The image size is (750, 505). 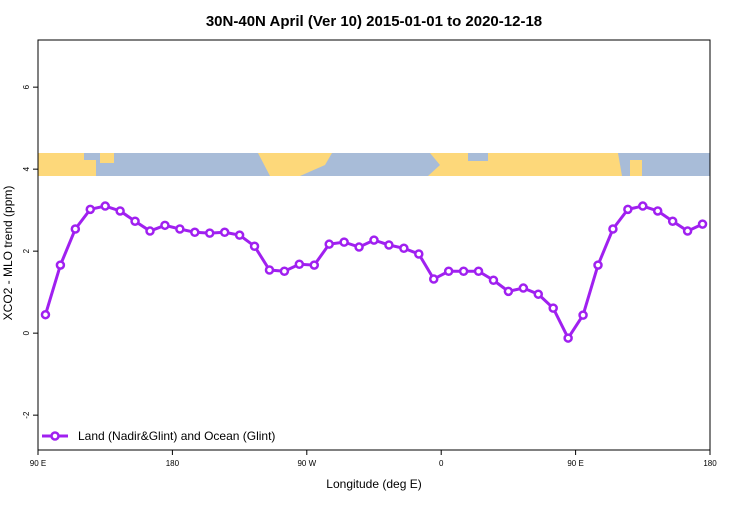 I want to click on y-tick-label: 0, so click(x=26, y=332).